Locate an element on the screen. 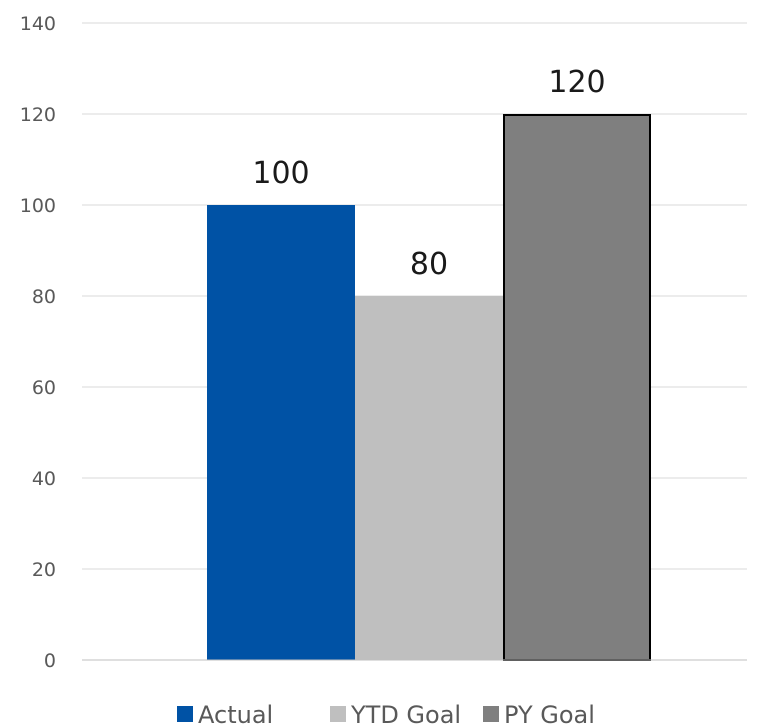 The width and height of the screenshot is (762, 727). y-tick-label-0: 0 is located at coordinates (50, 661).